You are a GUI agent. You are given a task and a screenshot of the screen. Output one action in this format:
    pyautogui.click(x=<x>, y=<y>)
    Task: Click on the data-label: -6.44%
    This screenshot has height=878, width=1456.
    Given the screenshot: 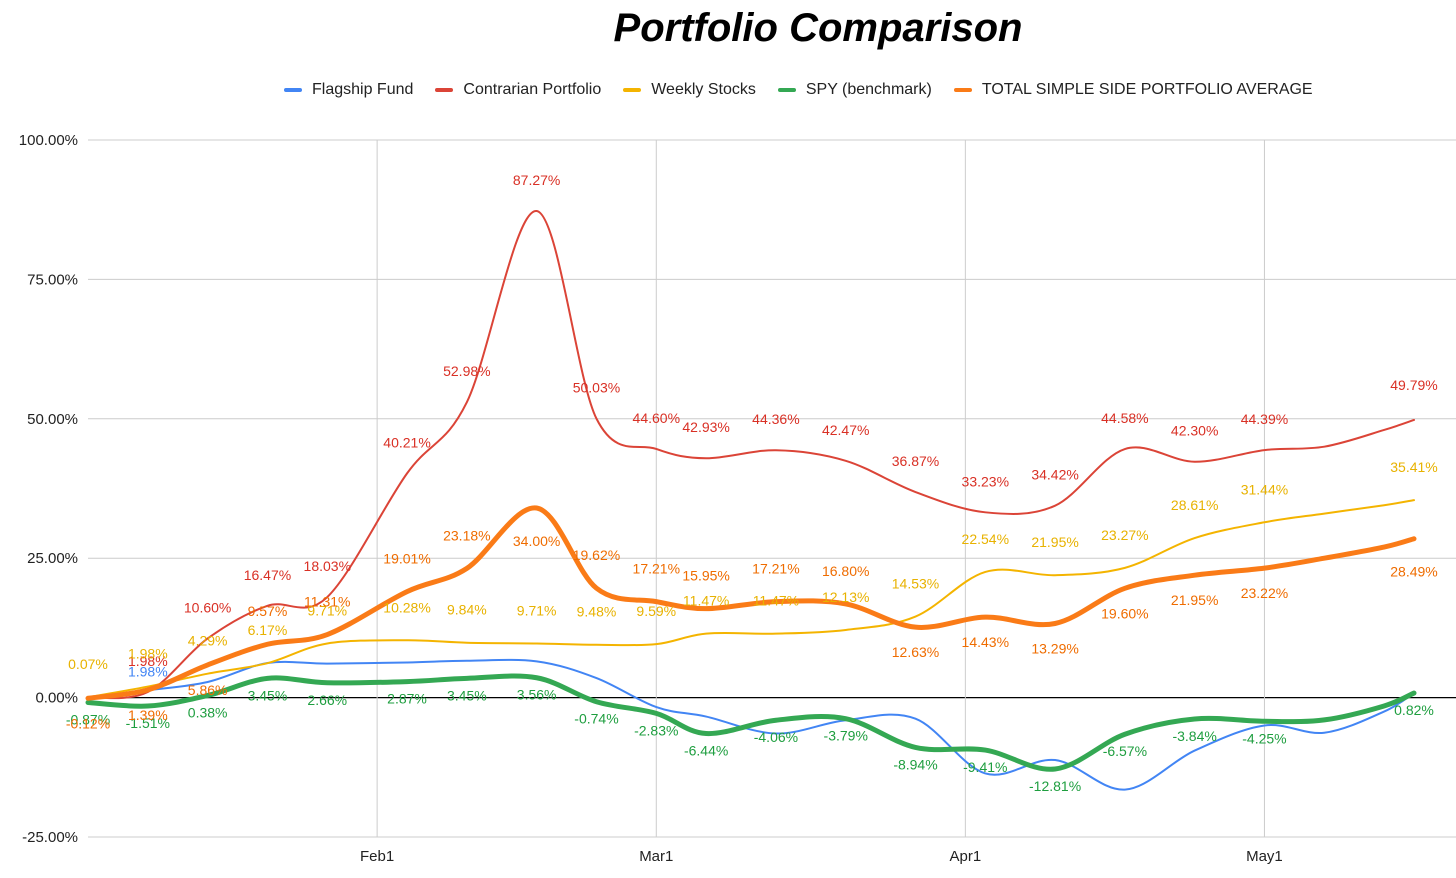 What is the action you would take?
    pyautogui.click(x=706, y=751)
    